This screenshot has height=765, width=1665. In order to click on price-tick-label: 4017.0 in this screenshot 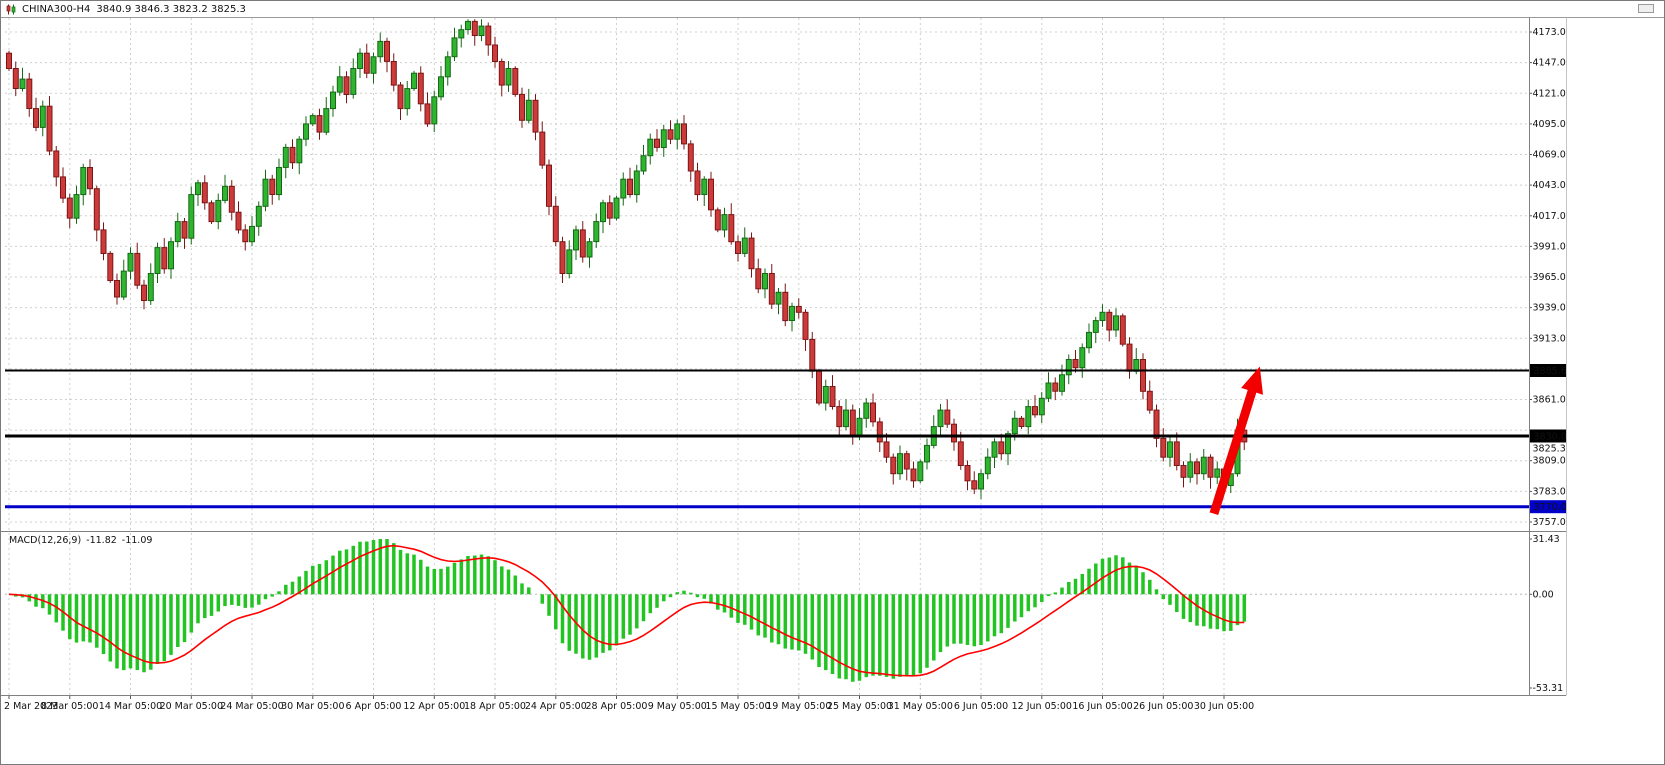, I will do `click(1549, 216)`.